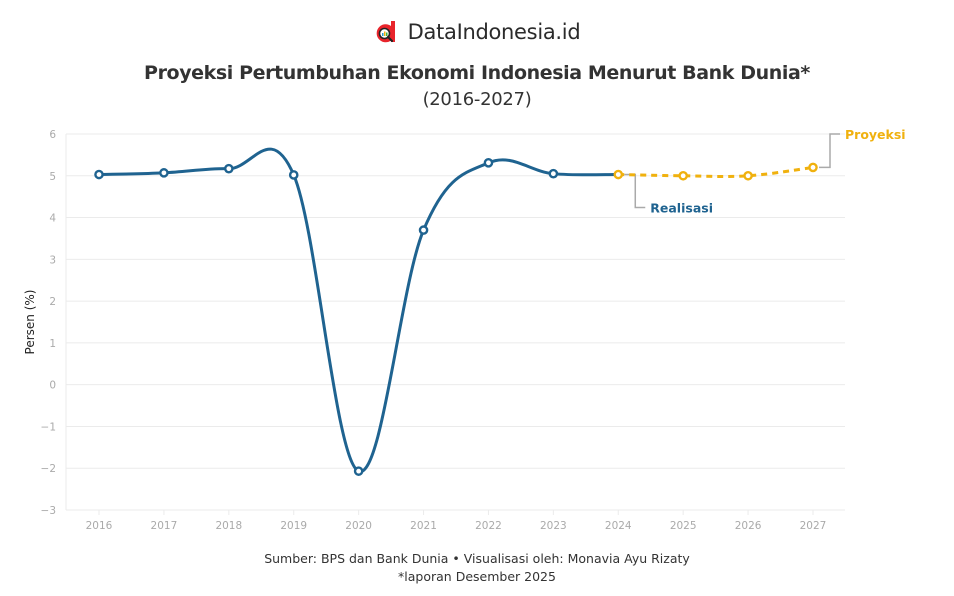 The width and height of the screenshot is (954, 596). Describe the element at coordinates (52, 177) in the screenshot. I see `y-tick-label: 5` at that location.